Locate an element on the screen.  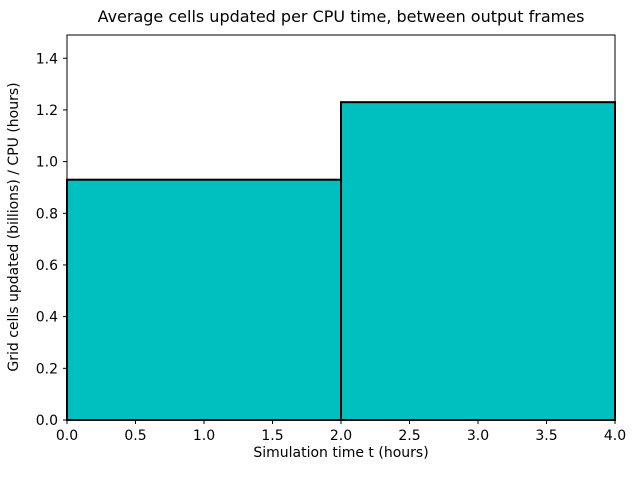
y-tick-label: 0.2 is located at coordinates (47, 369).